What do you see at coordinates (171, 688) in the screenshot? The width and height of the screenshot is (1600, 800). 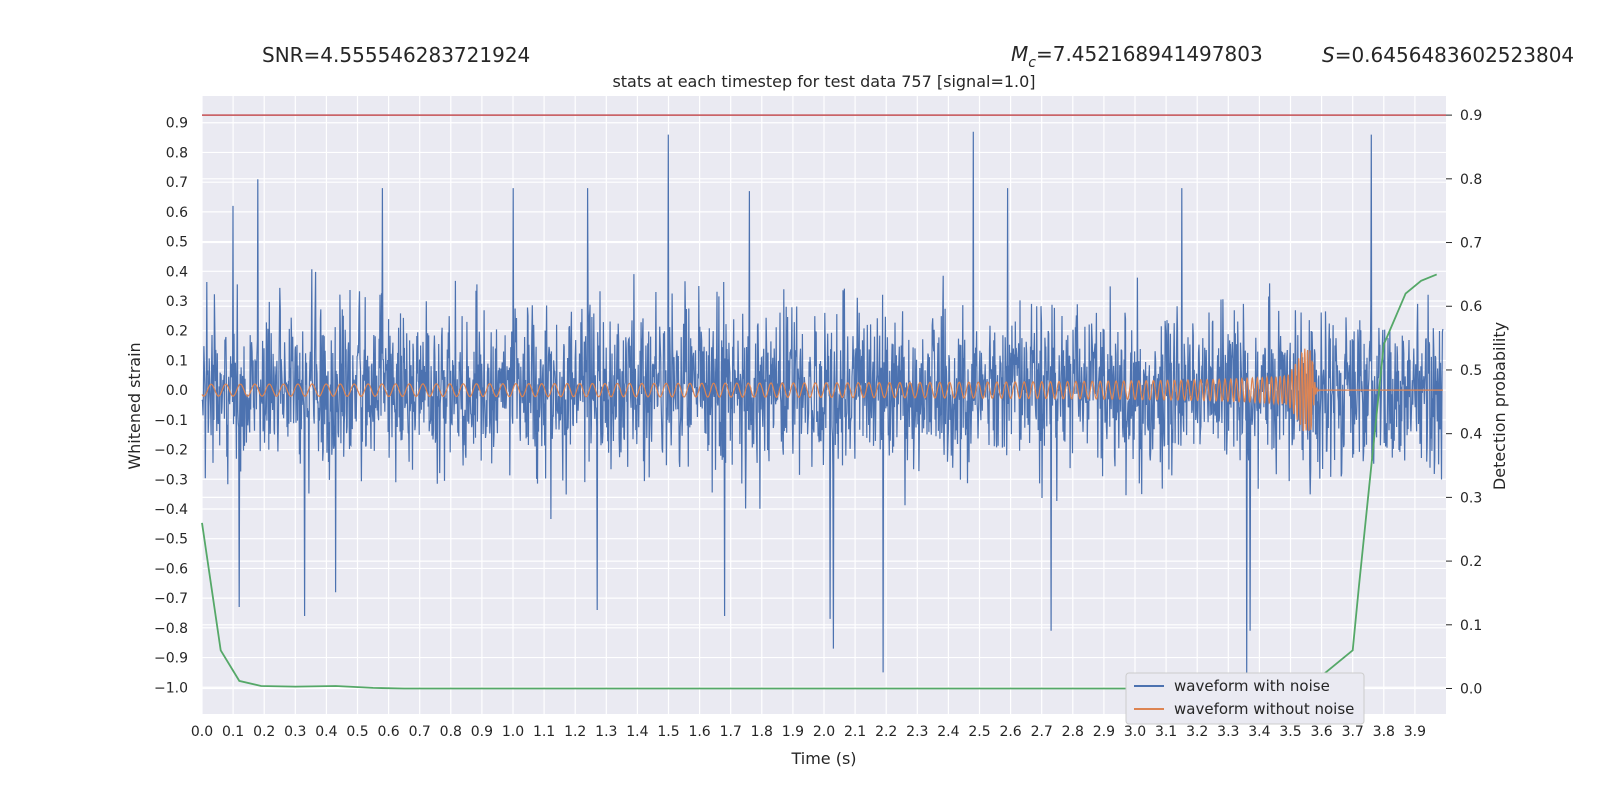 I see `y-tick-label-left: −1.0` at bounding box center [171, 688].